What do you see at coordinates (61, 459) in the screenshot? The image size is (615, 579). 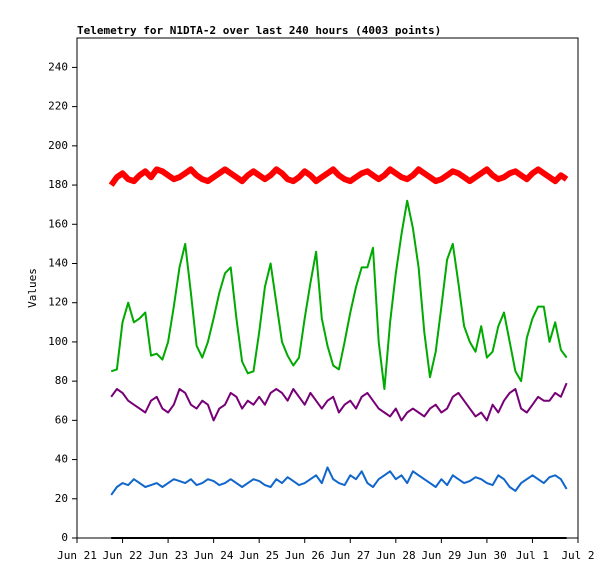 I see `y-tick-label: 40` at bounding box center [61, 459].